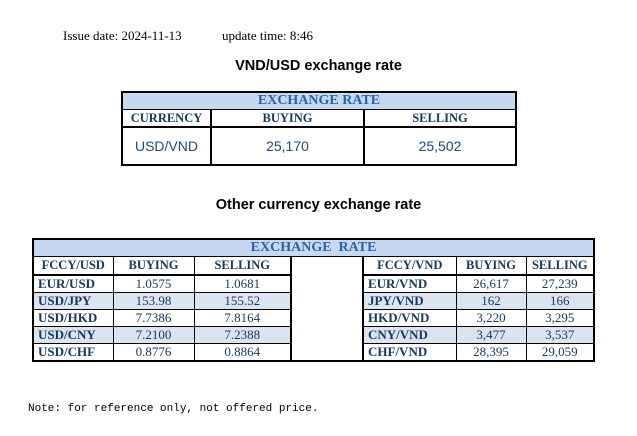 This screenshot has width=637, height=436. Describe the element at coordinates (242, 352) in the screenshot. I see `selling-rate: 0.8864` at that location.